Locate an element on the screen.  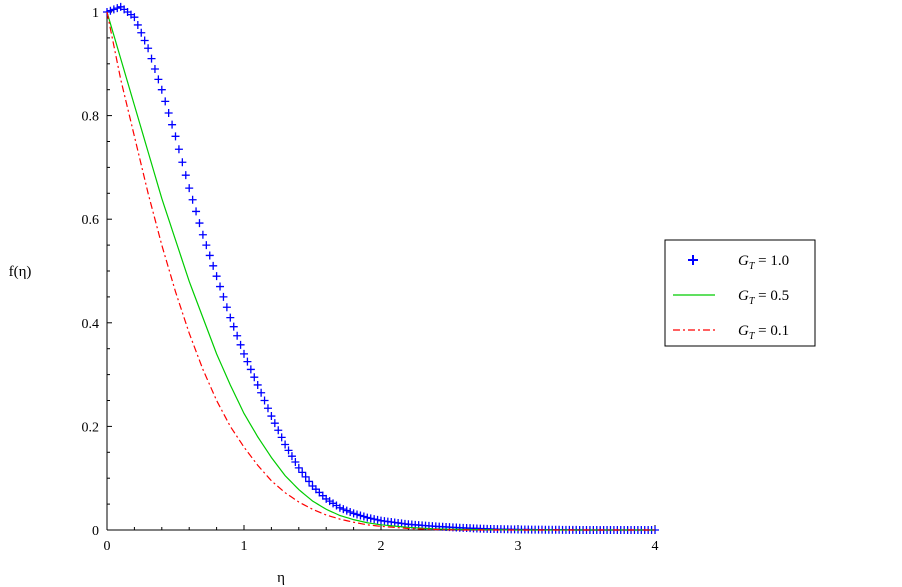
y-tick-label: 0 is located at coordinates (95, 531).